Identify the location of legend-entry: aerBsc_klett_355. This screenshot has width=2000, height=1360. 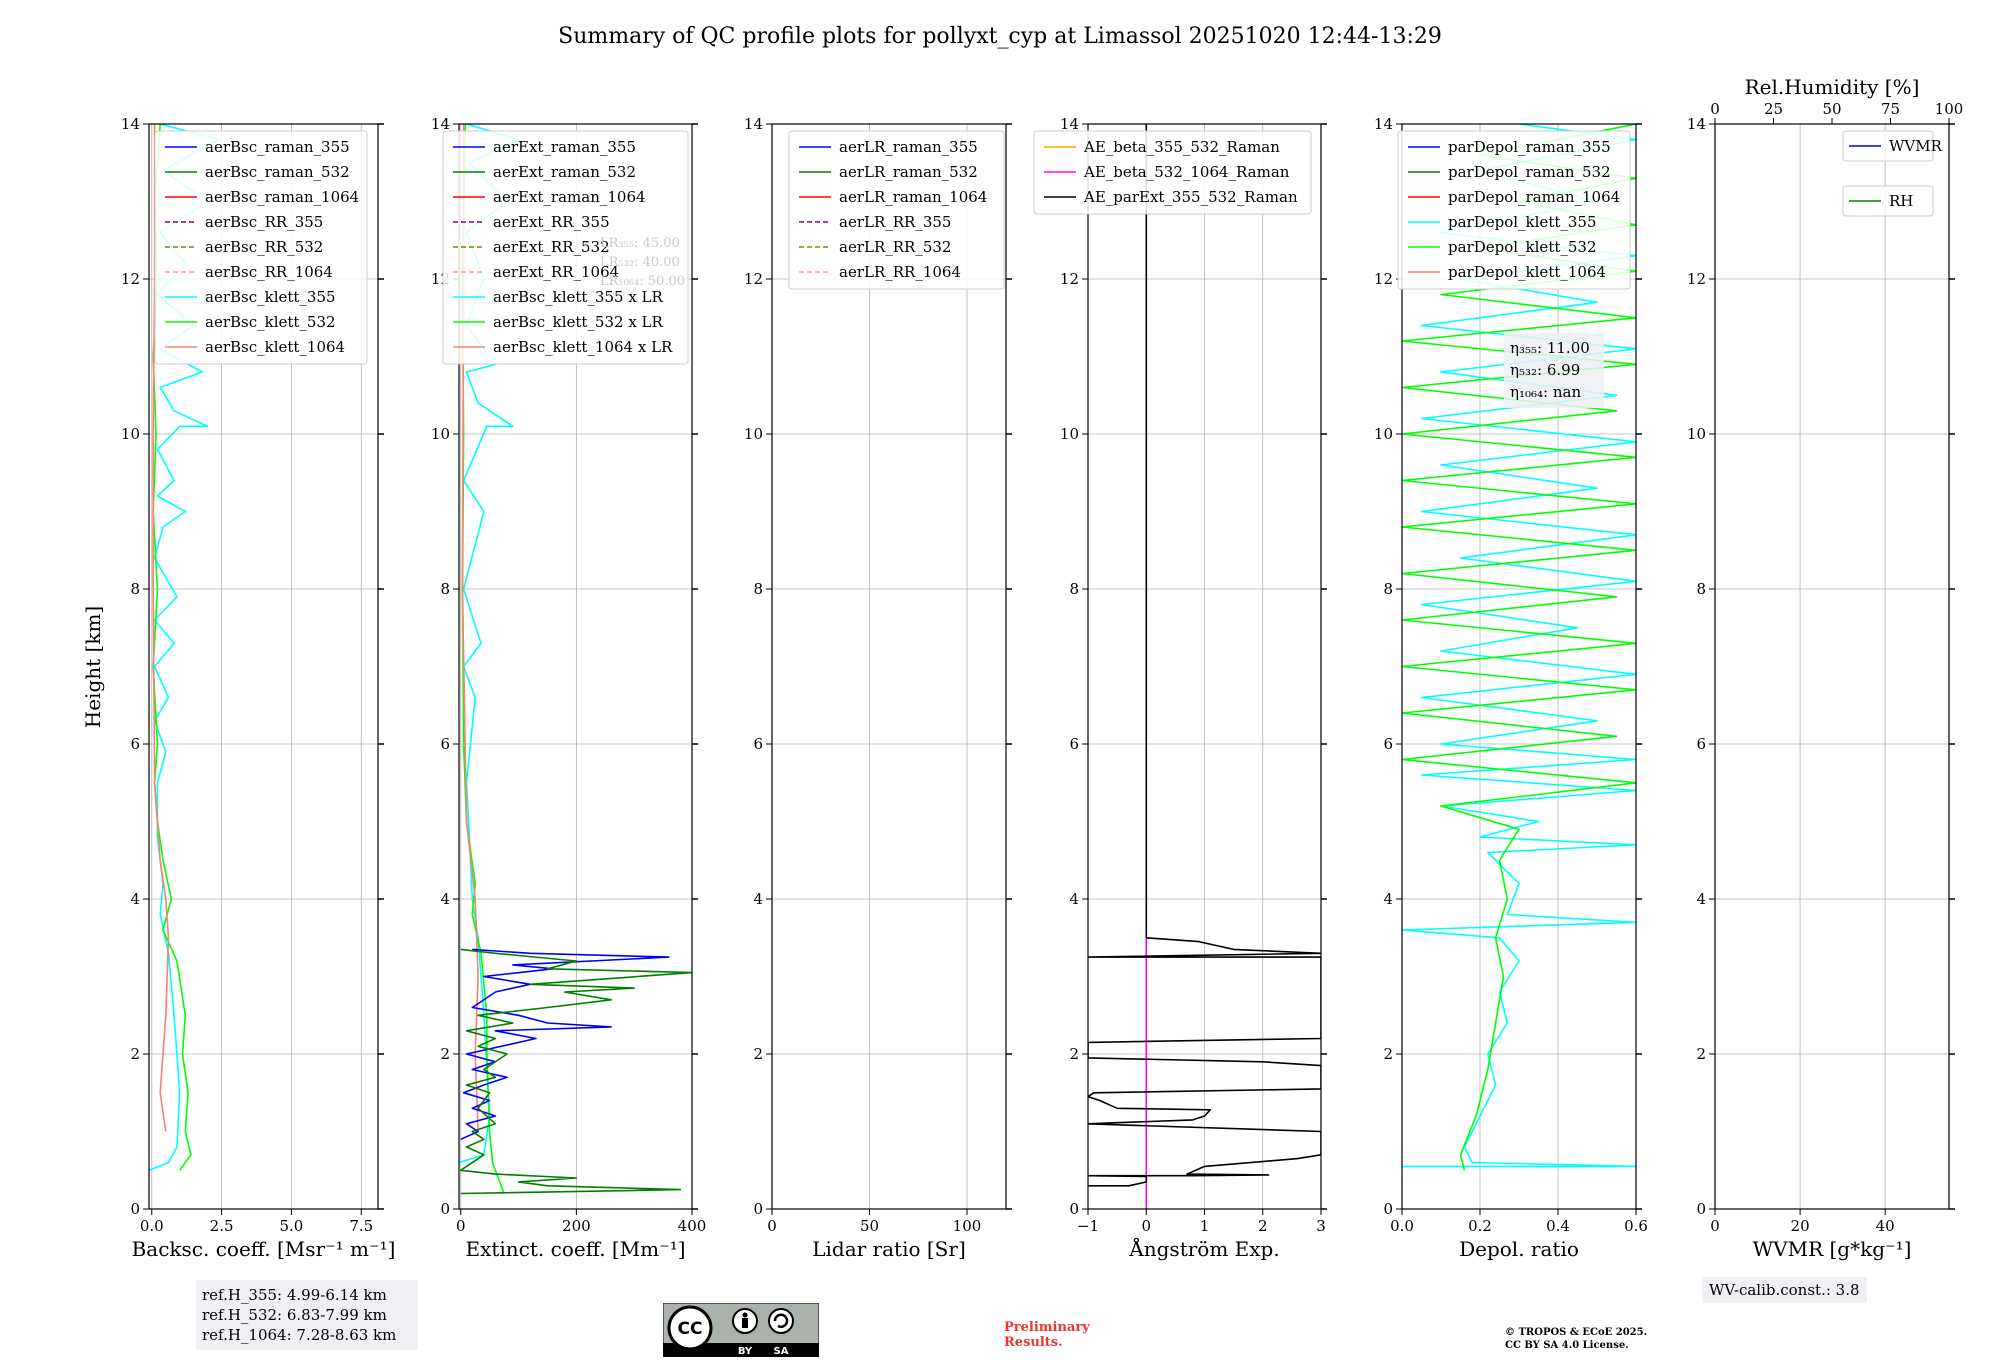
(270, 297).